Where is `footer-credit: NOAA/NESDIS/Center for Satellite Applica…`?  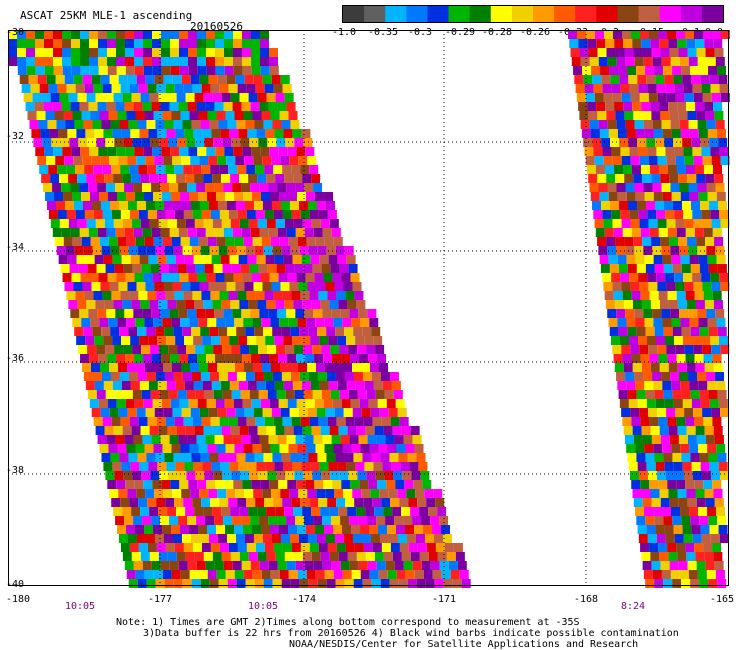 footer-credit: NOAA/NESDIS/Center for Satellite Applica… is located at coordinates (464, 644).